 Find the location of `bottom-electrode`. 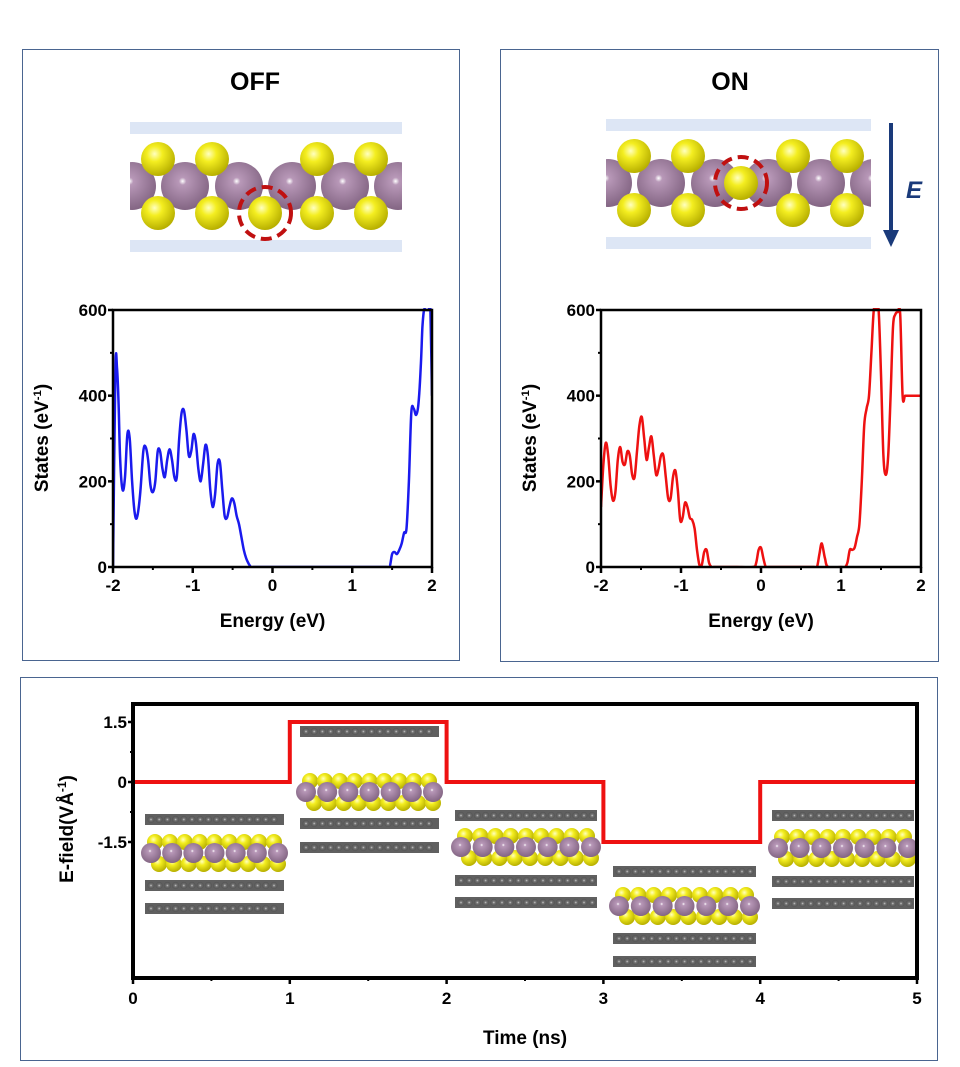

bottom-electrode is located at coordinates (266, 246).